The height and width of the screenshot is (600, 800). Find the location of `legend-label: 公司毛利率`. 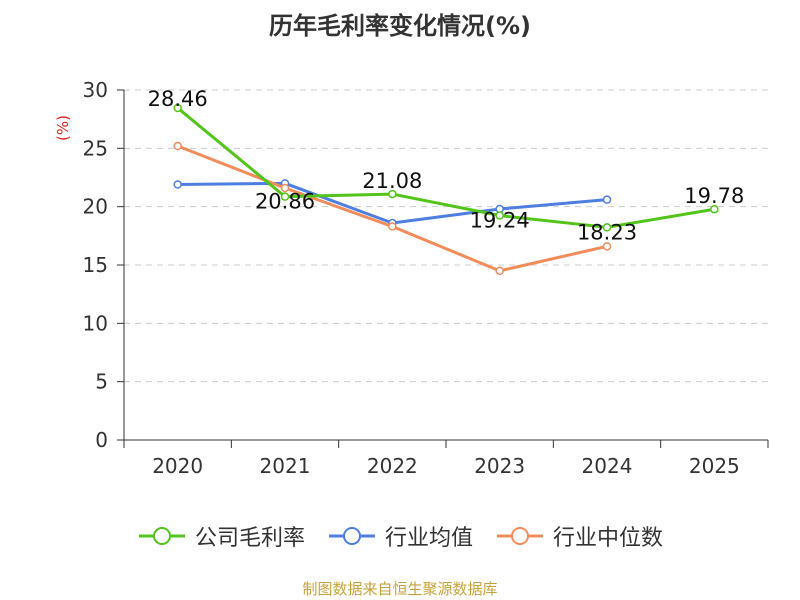

legend-label: 公司毛利率 is located at coordinates (249, 538).